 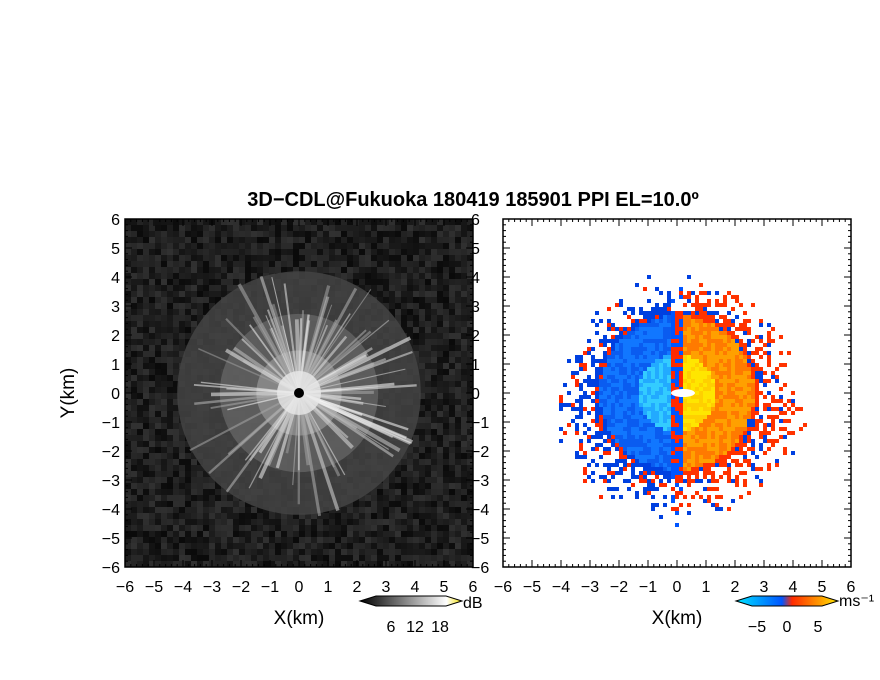 What do you see at coordinates (480, 452) in the screenshot?
I see `y-tick-label: −2` at bounding box center [480, 452].